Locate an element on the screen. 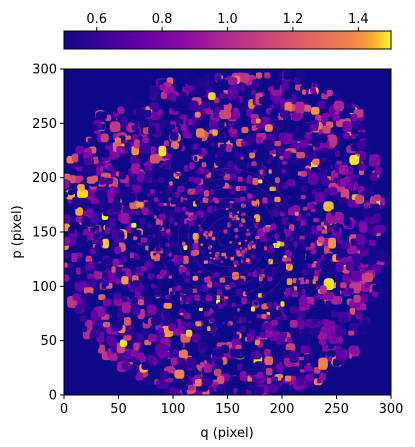 The height and width of the screenshot is (447, 415). x-tick-label: 100 is located at coordinates (173, 409).